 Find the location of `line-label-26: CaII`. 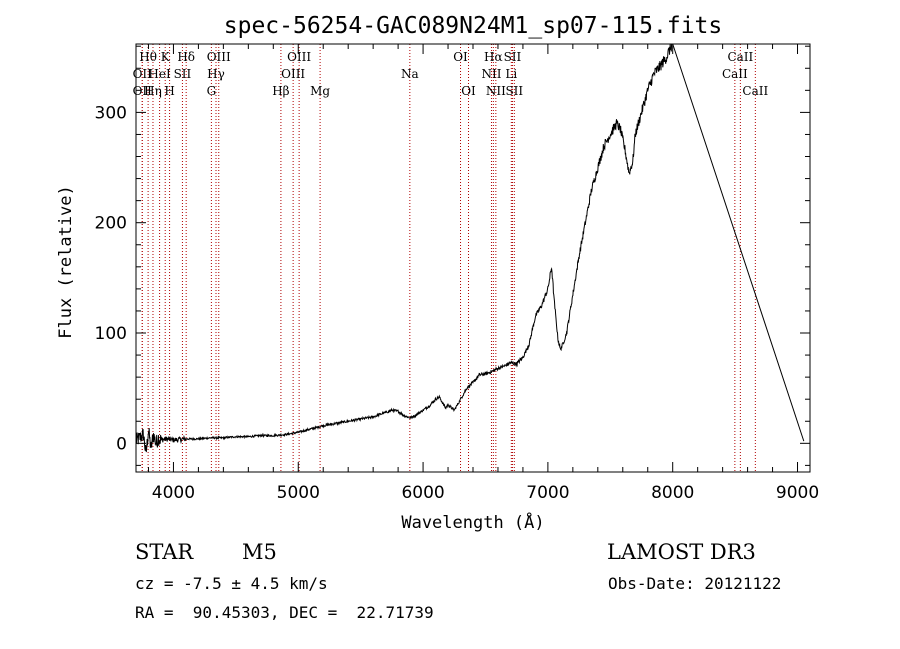

line-label-26: CaII is located at coordinates (740, 57).